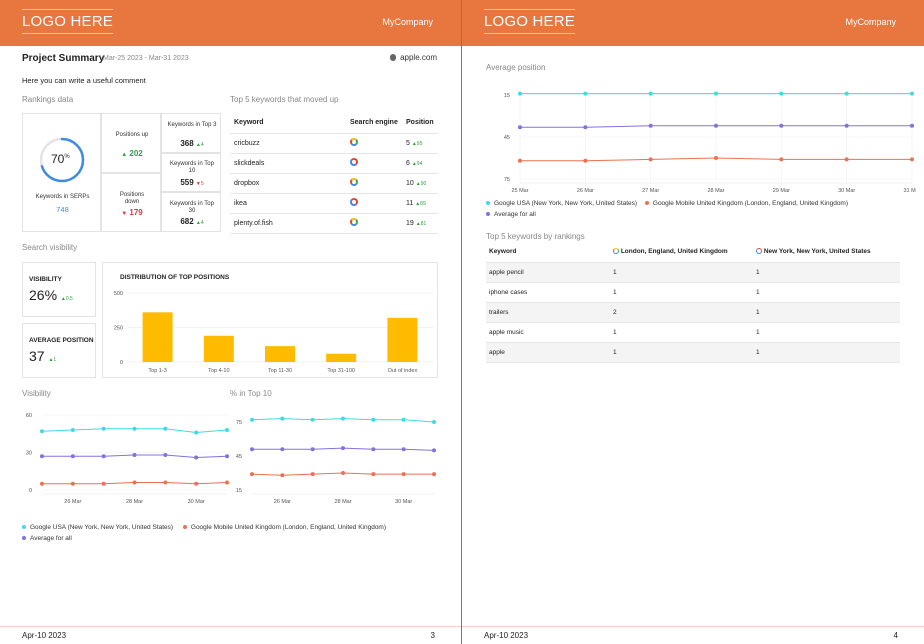 The image size is (924, 644). What do you see at coordinates (218, 371) in the screenshot?
I see `x-tick-label: Top 4-10` at bounding box center [218, 371].